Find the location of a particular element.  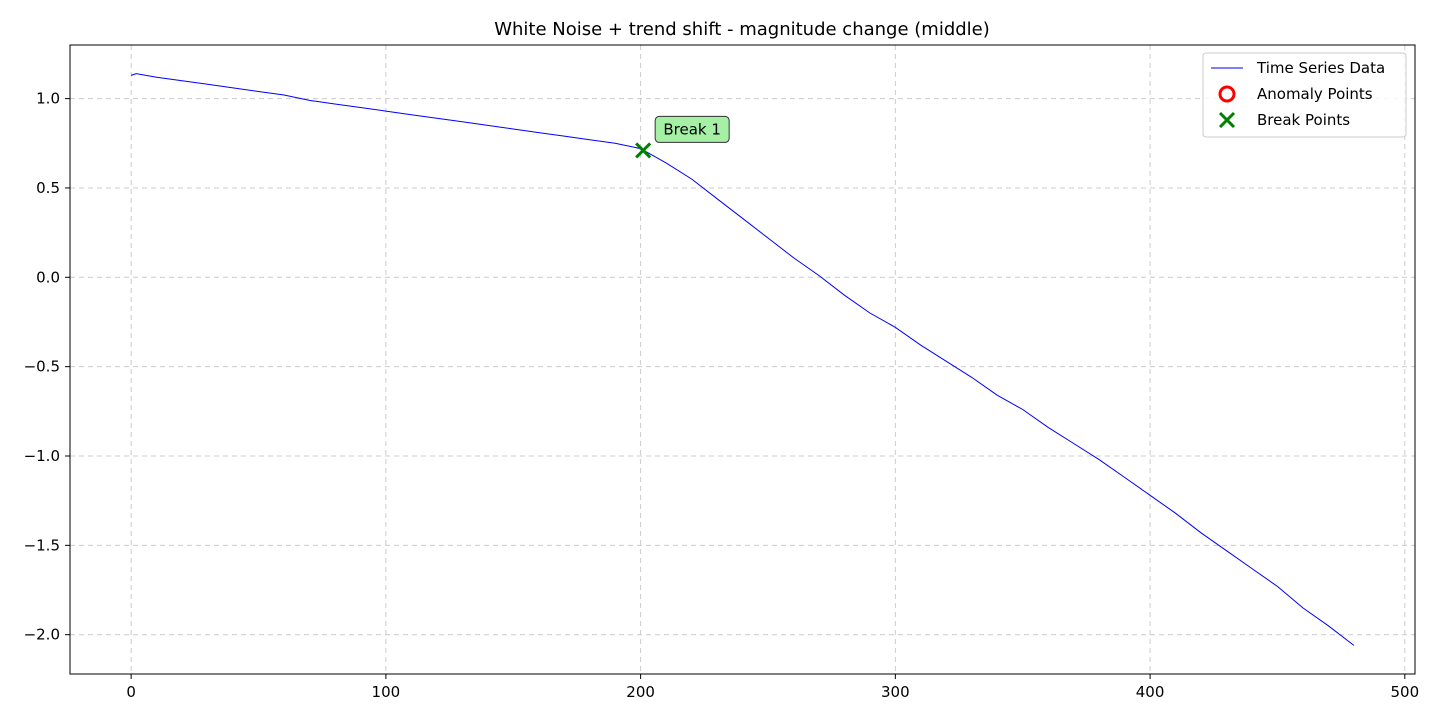

y-tick-label: −0.5 is located at coordinates (42, 367).